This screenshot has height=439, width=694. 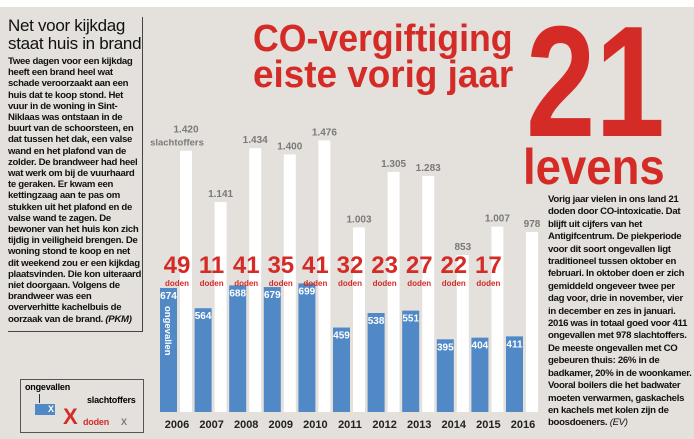 What do you see at coordinates (111, 400) in the screenshot?
I see `legend-slachtoffers: slachtoffers` at bounding box center [111, 400].